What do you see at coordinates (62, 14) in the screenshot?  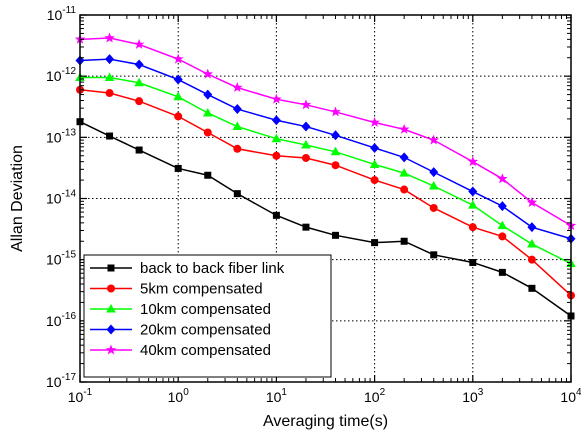 I see `y-tick-label: 10-11` at bounding box center [62, 14].